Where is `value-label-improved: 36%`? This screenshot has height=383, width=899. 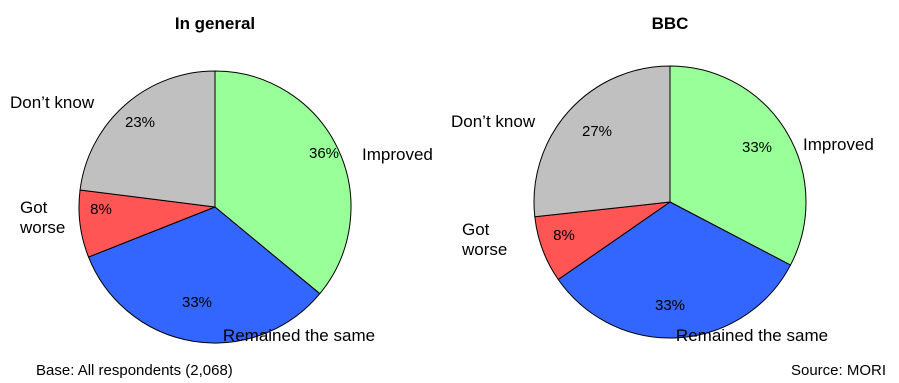
value-label-improved: 36% is located at coordinates (324, 153).